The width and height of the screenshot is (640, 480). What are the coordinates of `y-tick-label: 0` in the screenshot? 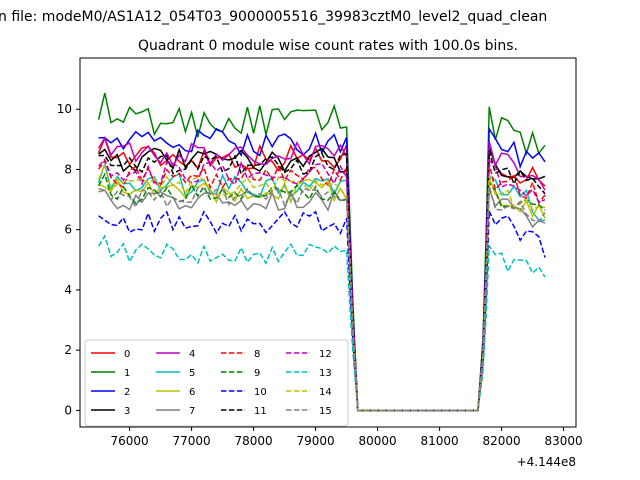 It's located at (68, 410).